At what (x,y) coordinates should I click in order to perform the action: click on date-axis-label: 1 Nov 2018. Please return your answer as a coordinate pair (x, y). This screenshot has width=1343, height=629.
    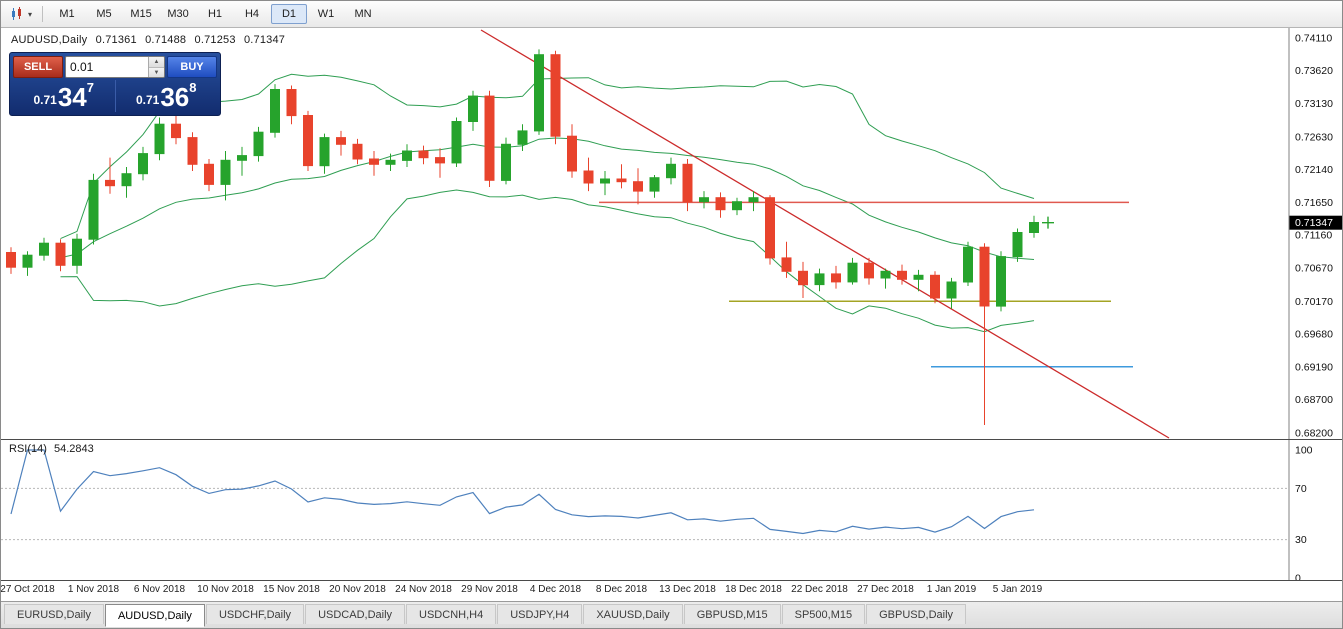
    Looking at the image, I should click on (93, 589).